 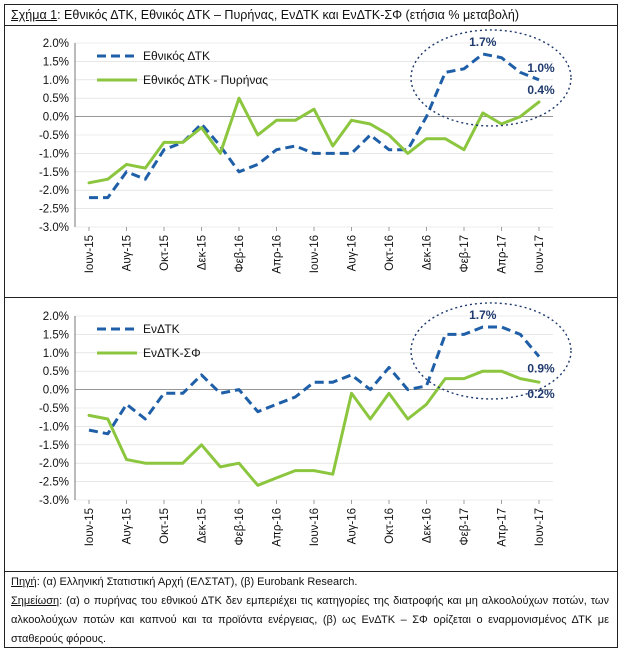 I want to click on p2-data-label: 0.9%, so click(x=541, y=368).